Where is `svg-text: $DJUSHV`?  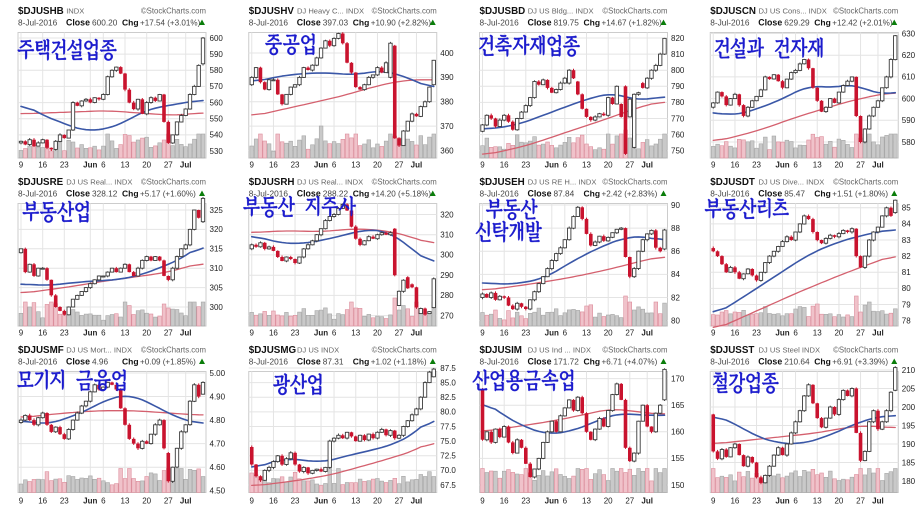
svg-text: $DJUSHV is located at coordinates (272, 11).